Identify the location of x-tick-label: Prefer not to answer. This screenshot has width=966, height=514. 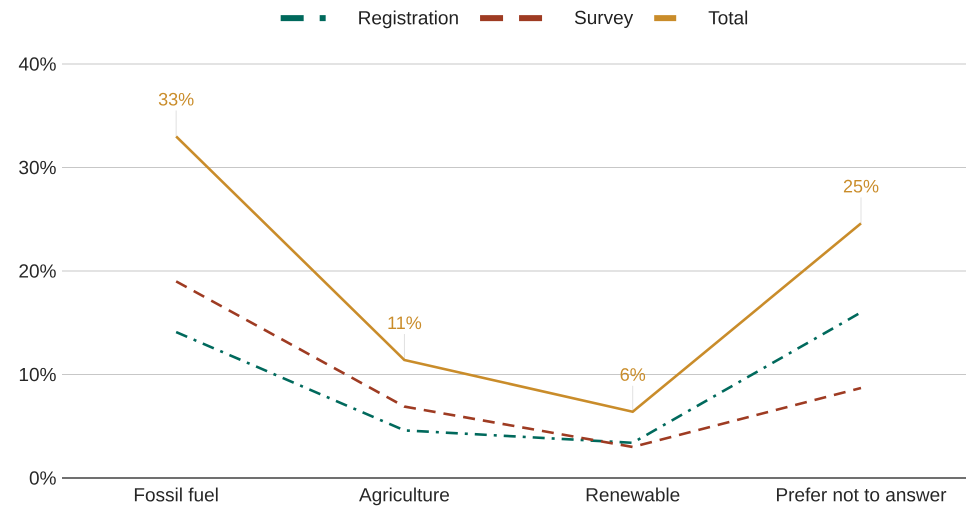
(861, 495).